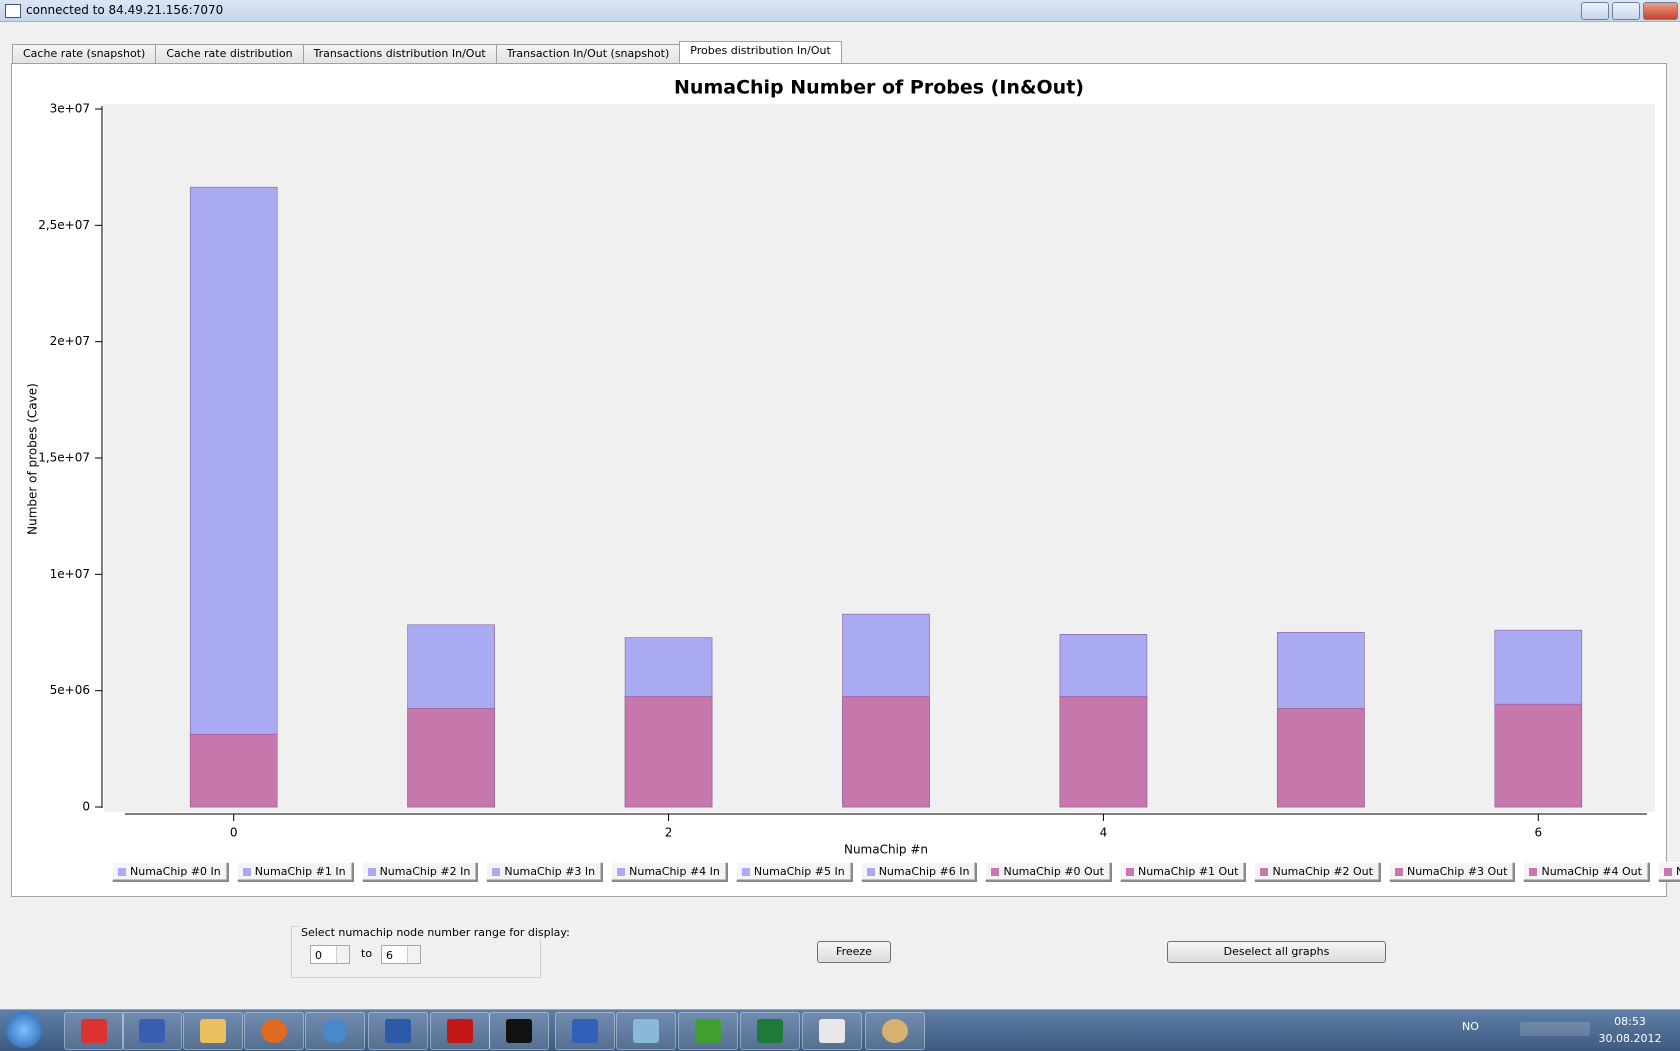 The width and height of the screenshot is (1680, 1051). Describe the element at coordinates (175, 871) in the screenshot. I see `legend-label: NumaChip #0 In` at that location.